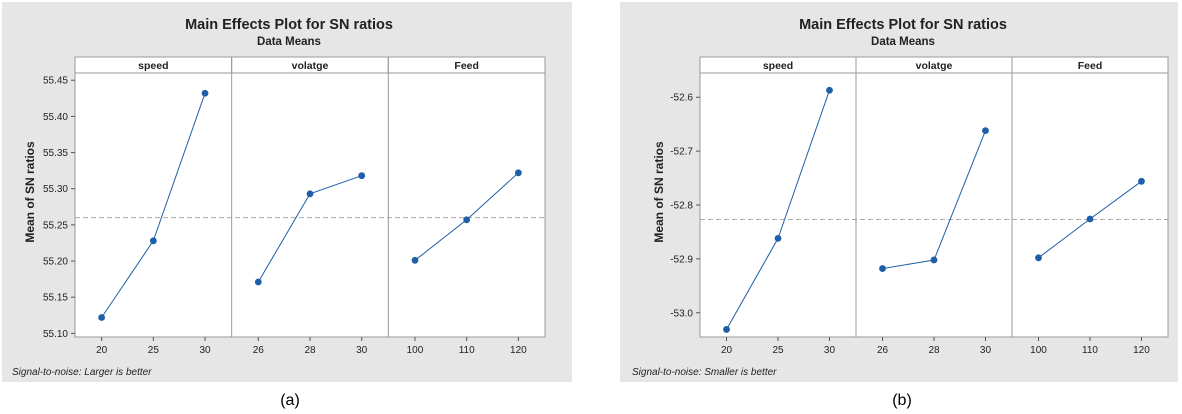  I want to click on y-tick-label: 55.45, so click(55, 81).